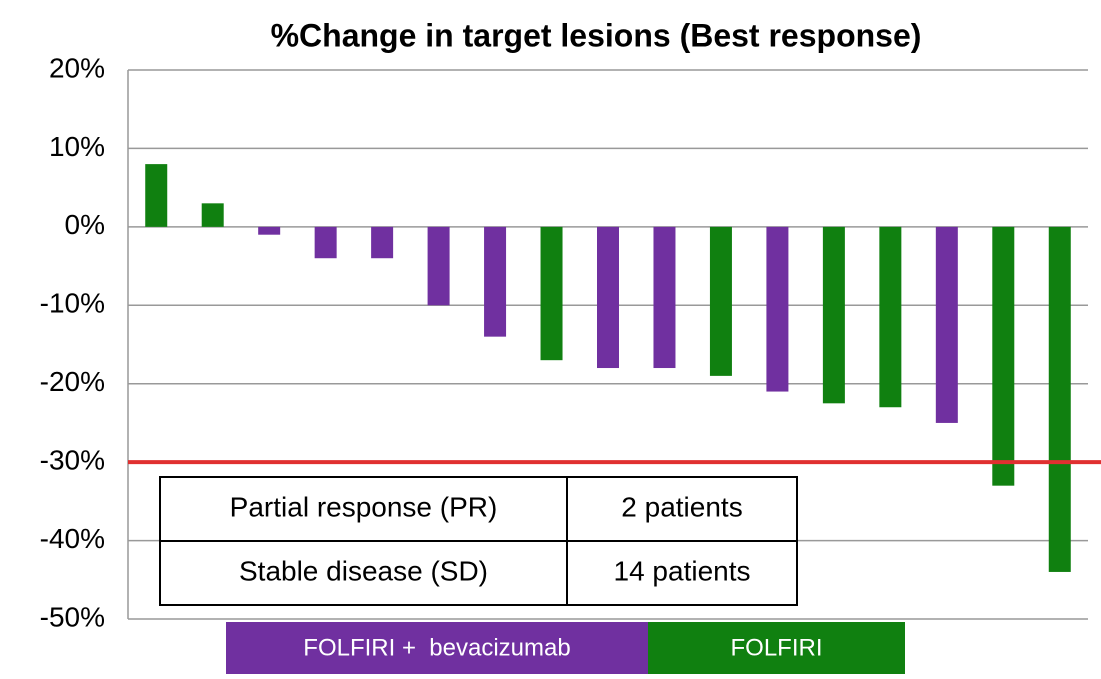  What do you see at coordinates (72, 538) in the screenshot?
I see `y-tick-label: -40%` at bounding box center [72, 538].